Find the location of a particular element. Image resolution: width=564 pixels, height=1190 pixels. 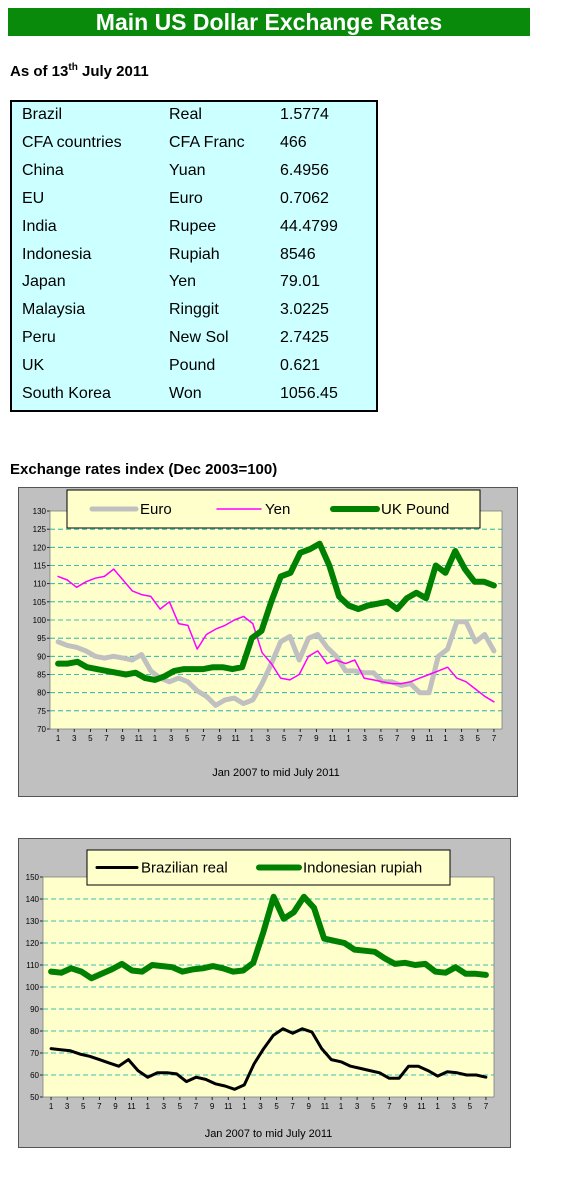

rate-value-cell: 44.4799 is located at coordinates (309, 226).